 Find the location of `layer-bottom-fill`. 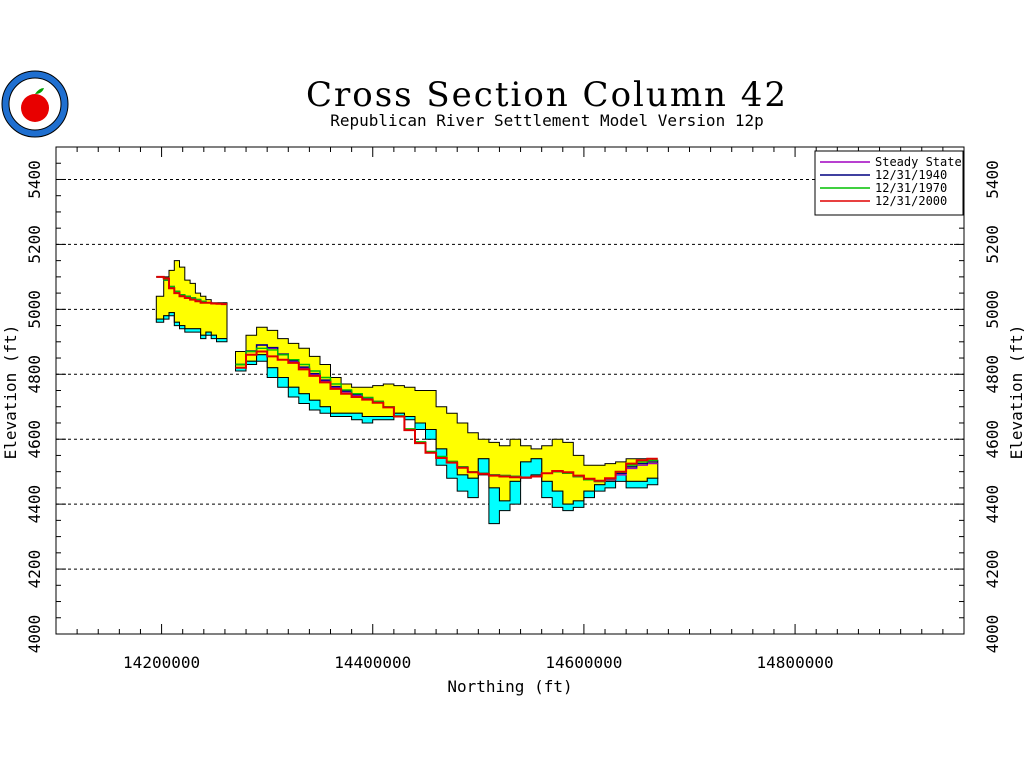

layer-bottom-fill is located at coordinates (191, 327).